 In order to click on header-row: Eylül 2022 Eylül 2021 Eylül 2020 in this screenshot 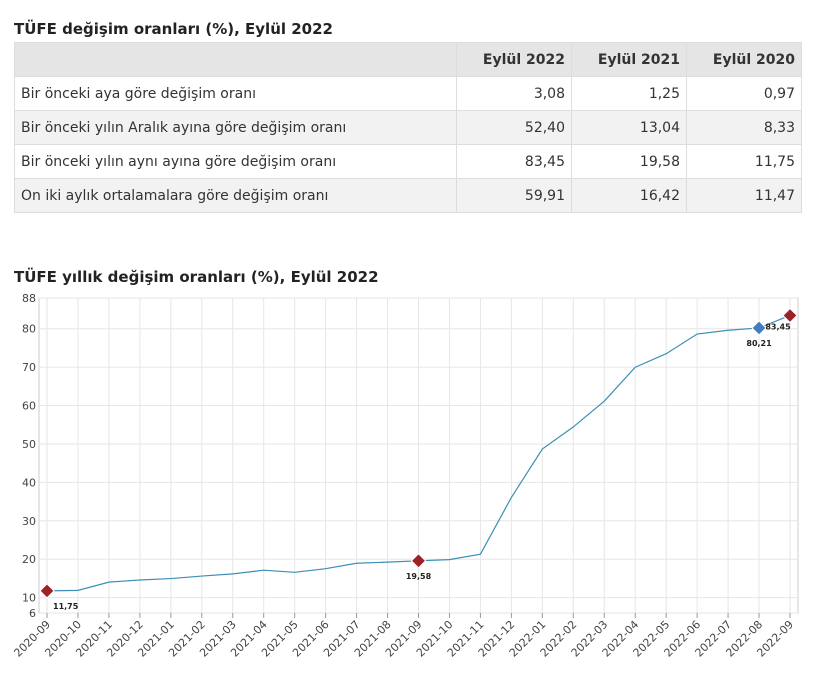, I will do `click(408, 59)`.